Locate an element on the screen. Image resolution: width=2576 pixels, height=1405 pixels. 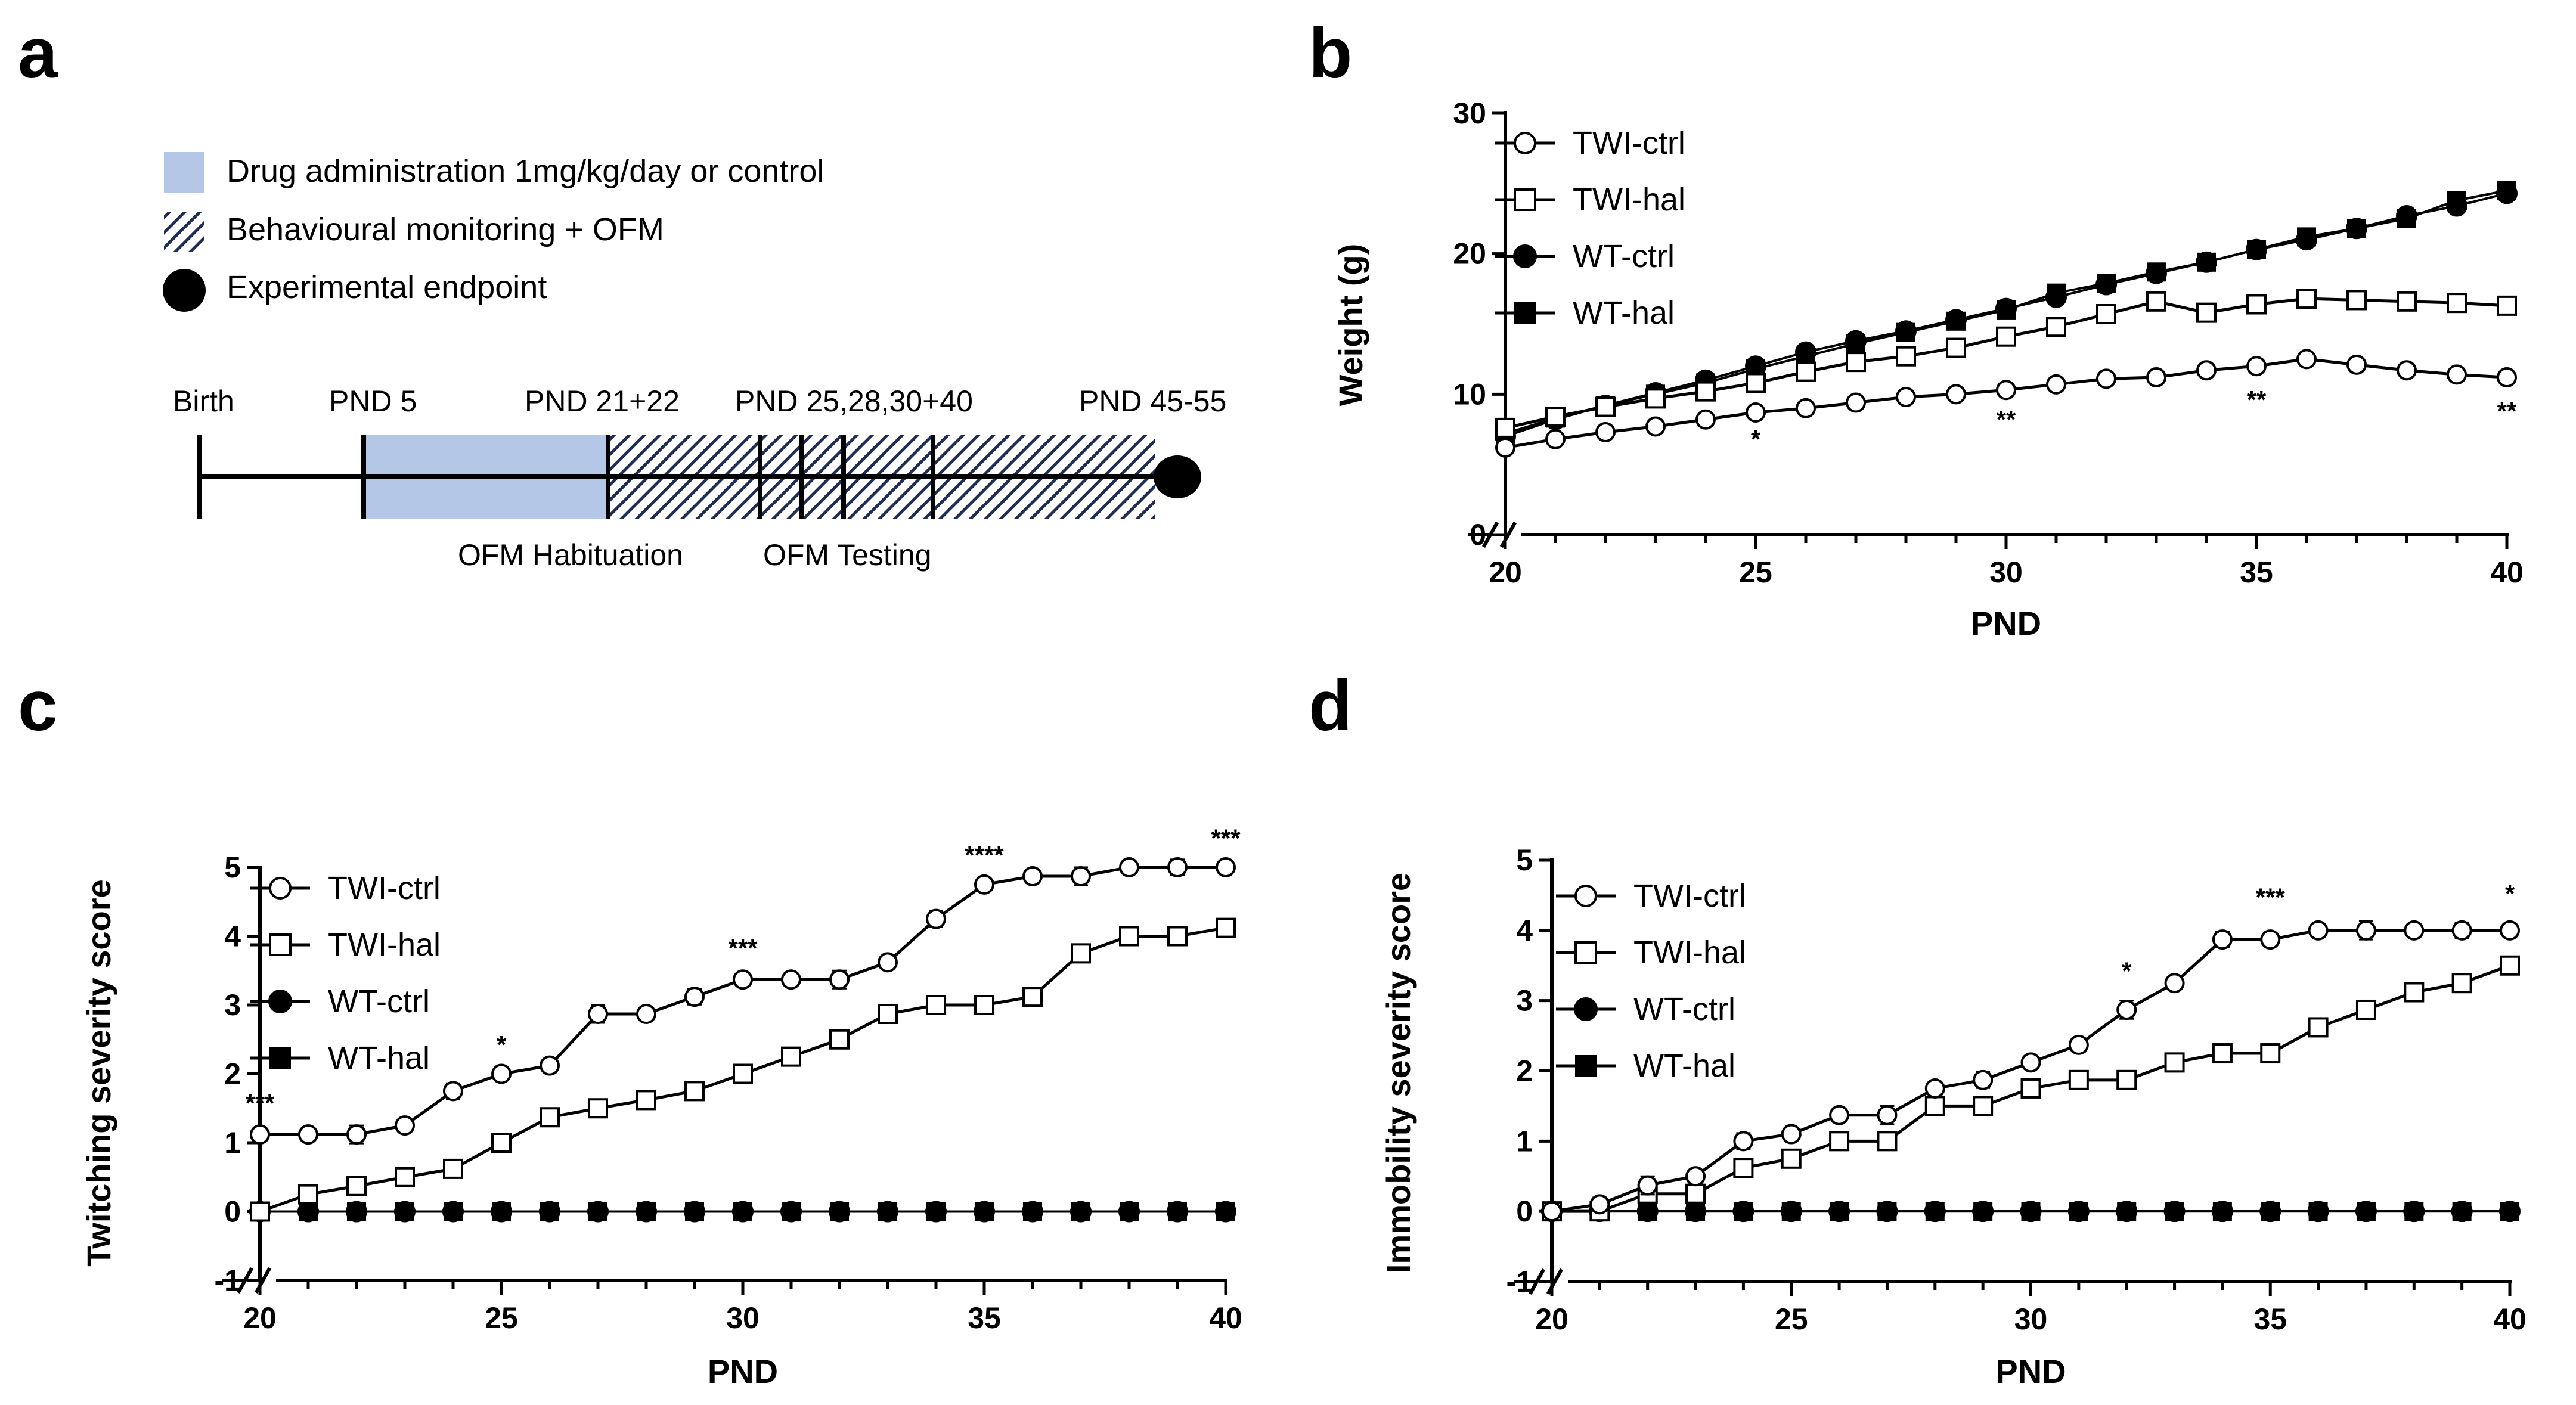
legend-label: TWI-hal is located at coordinates (1629, 200).